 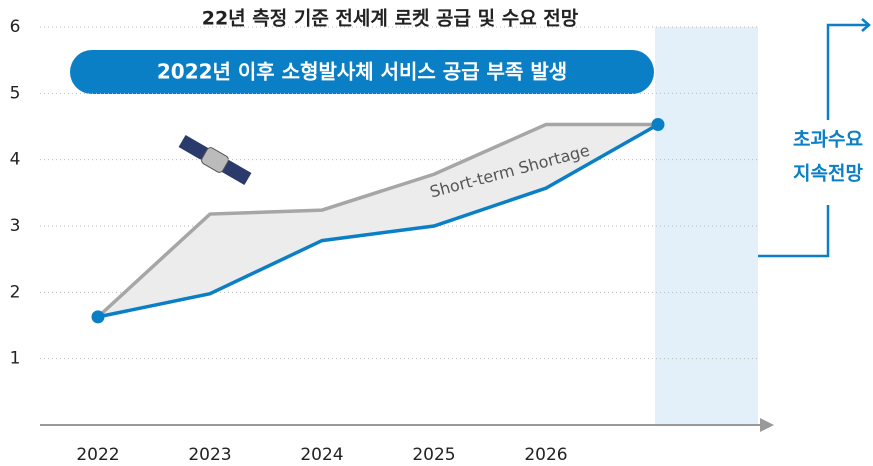 I want to click on x-tick-label: 2026, so click(x=545, y=455).